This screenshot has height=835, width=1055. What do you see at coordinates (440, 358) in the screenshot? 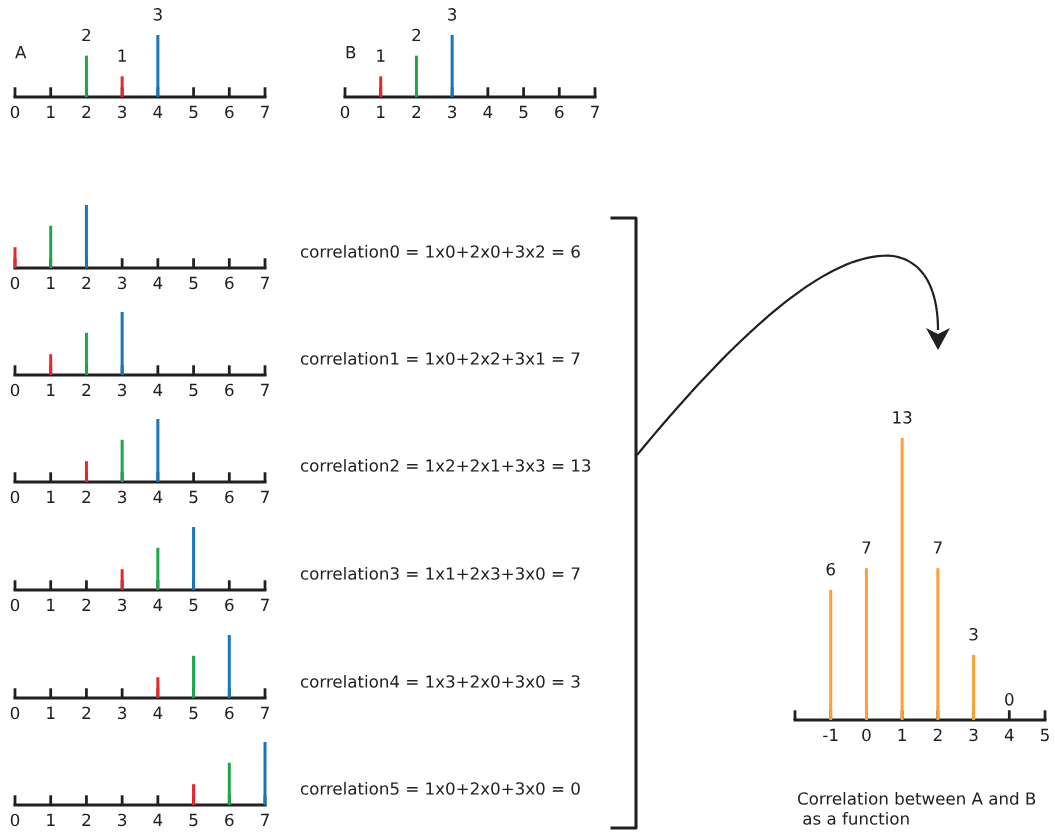
I see `text: correlation1 = 1x0+2x2+3x1 = 7` at bounding box center [440, 358].